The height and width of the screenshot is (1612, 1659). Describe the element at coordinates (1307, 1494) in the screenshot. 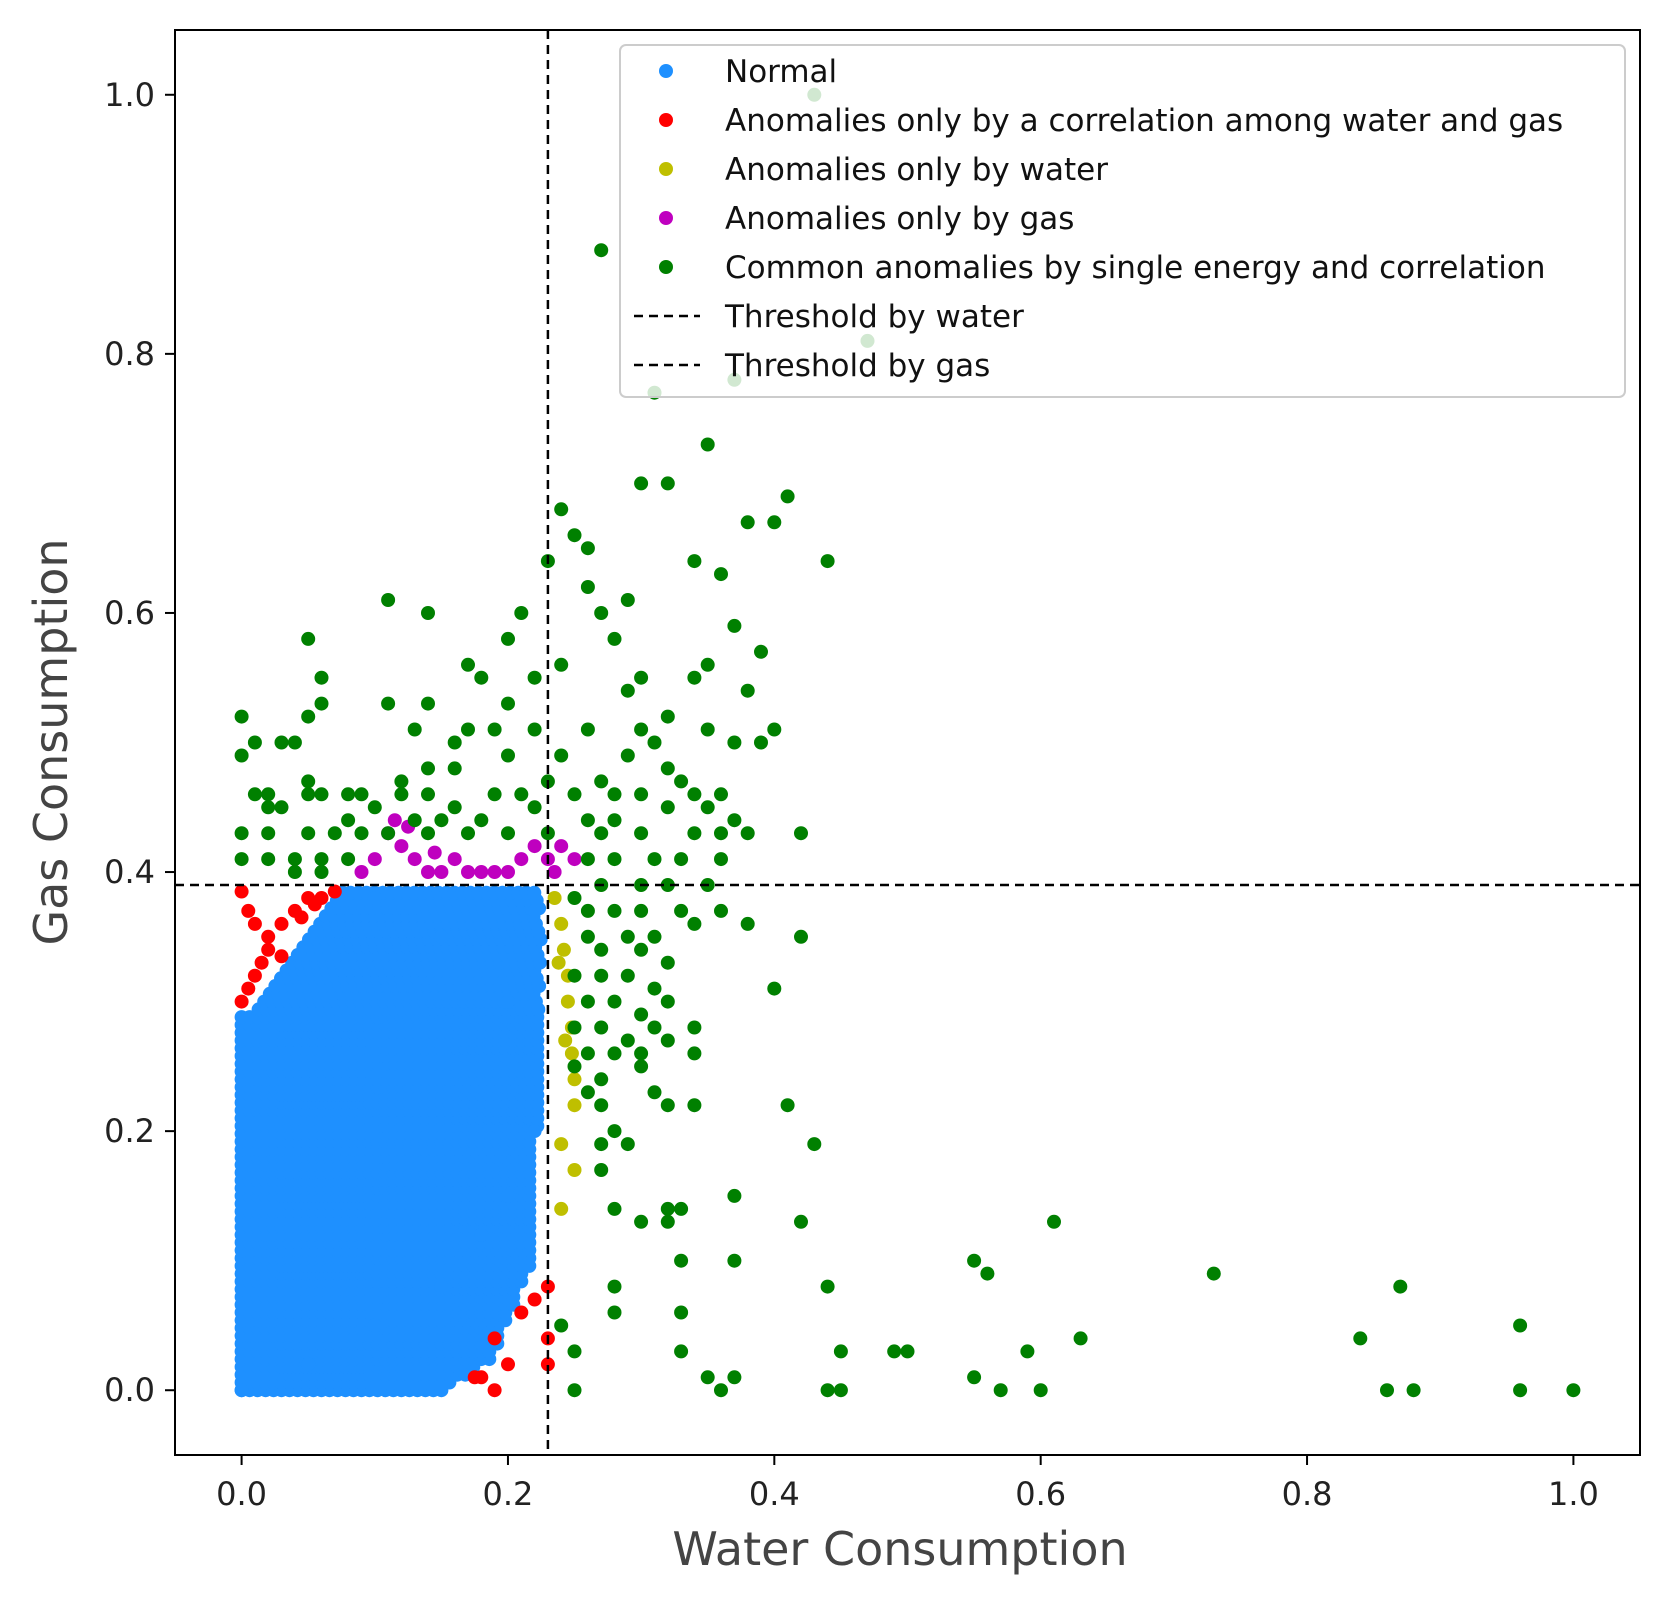

I see `x-tick-label: 0.8` at that location.